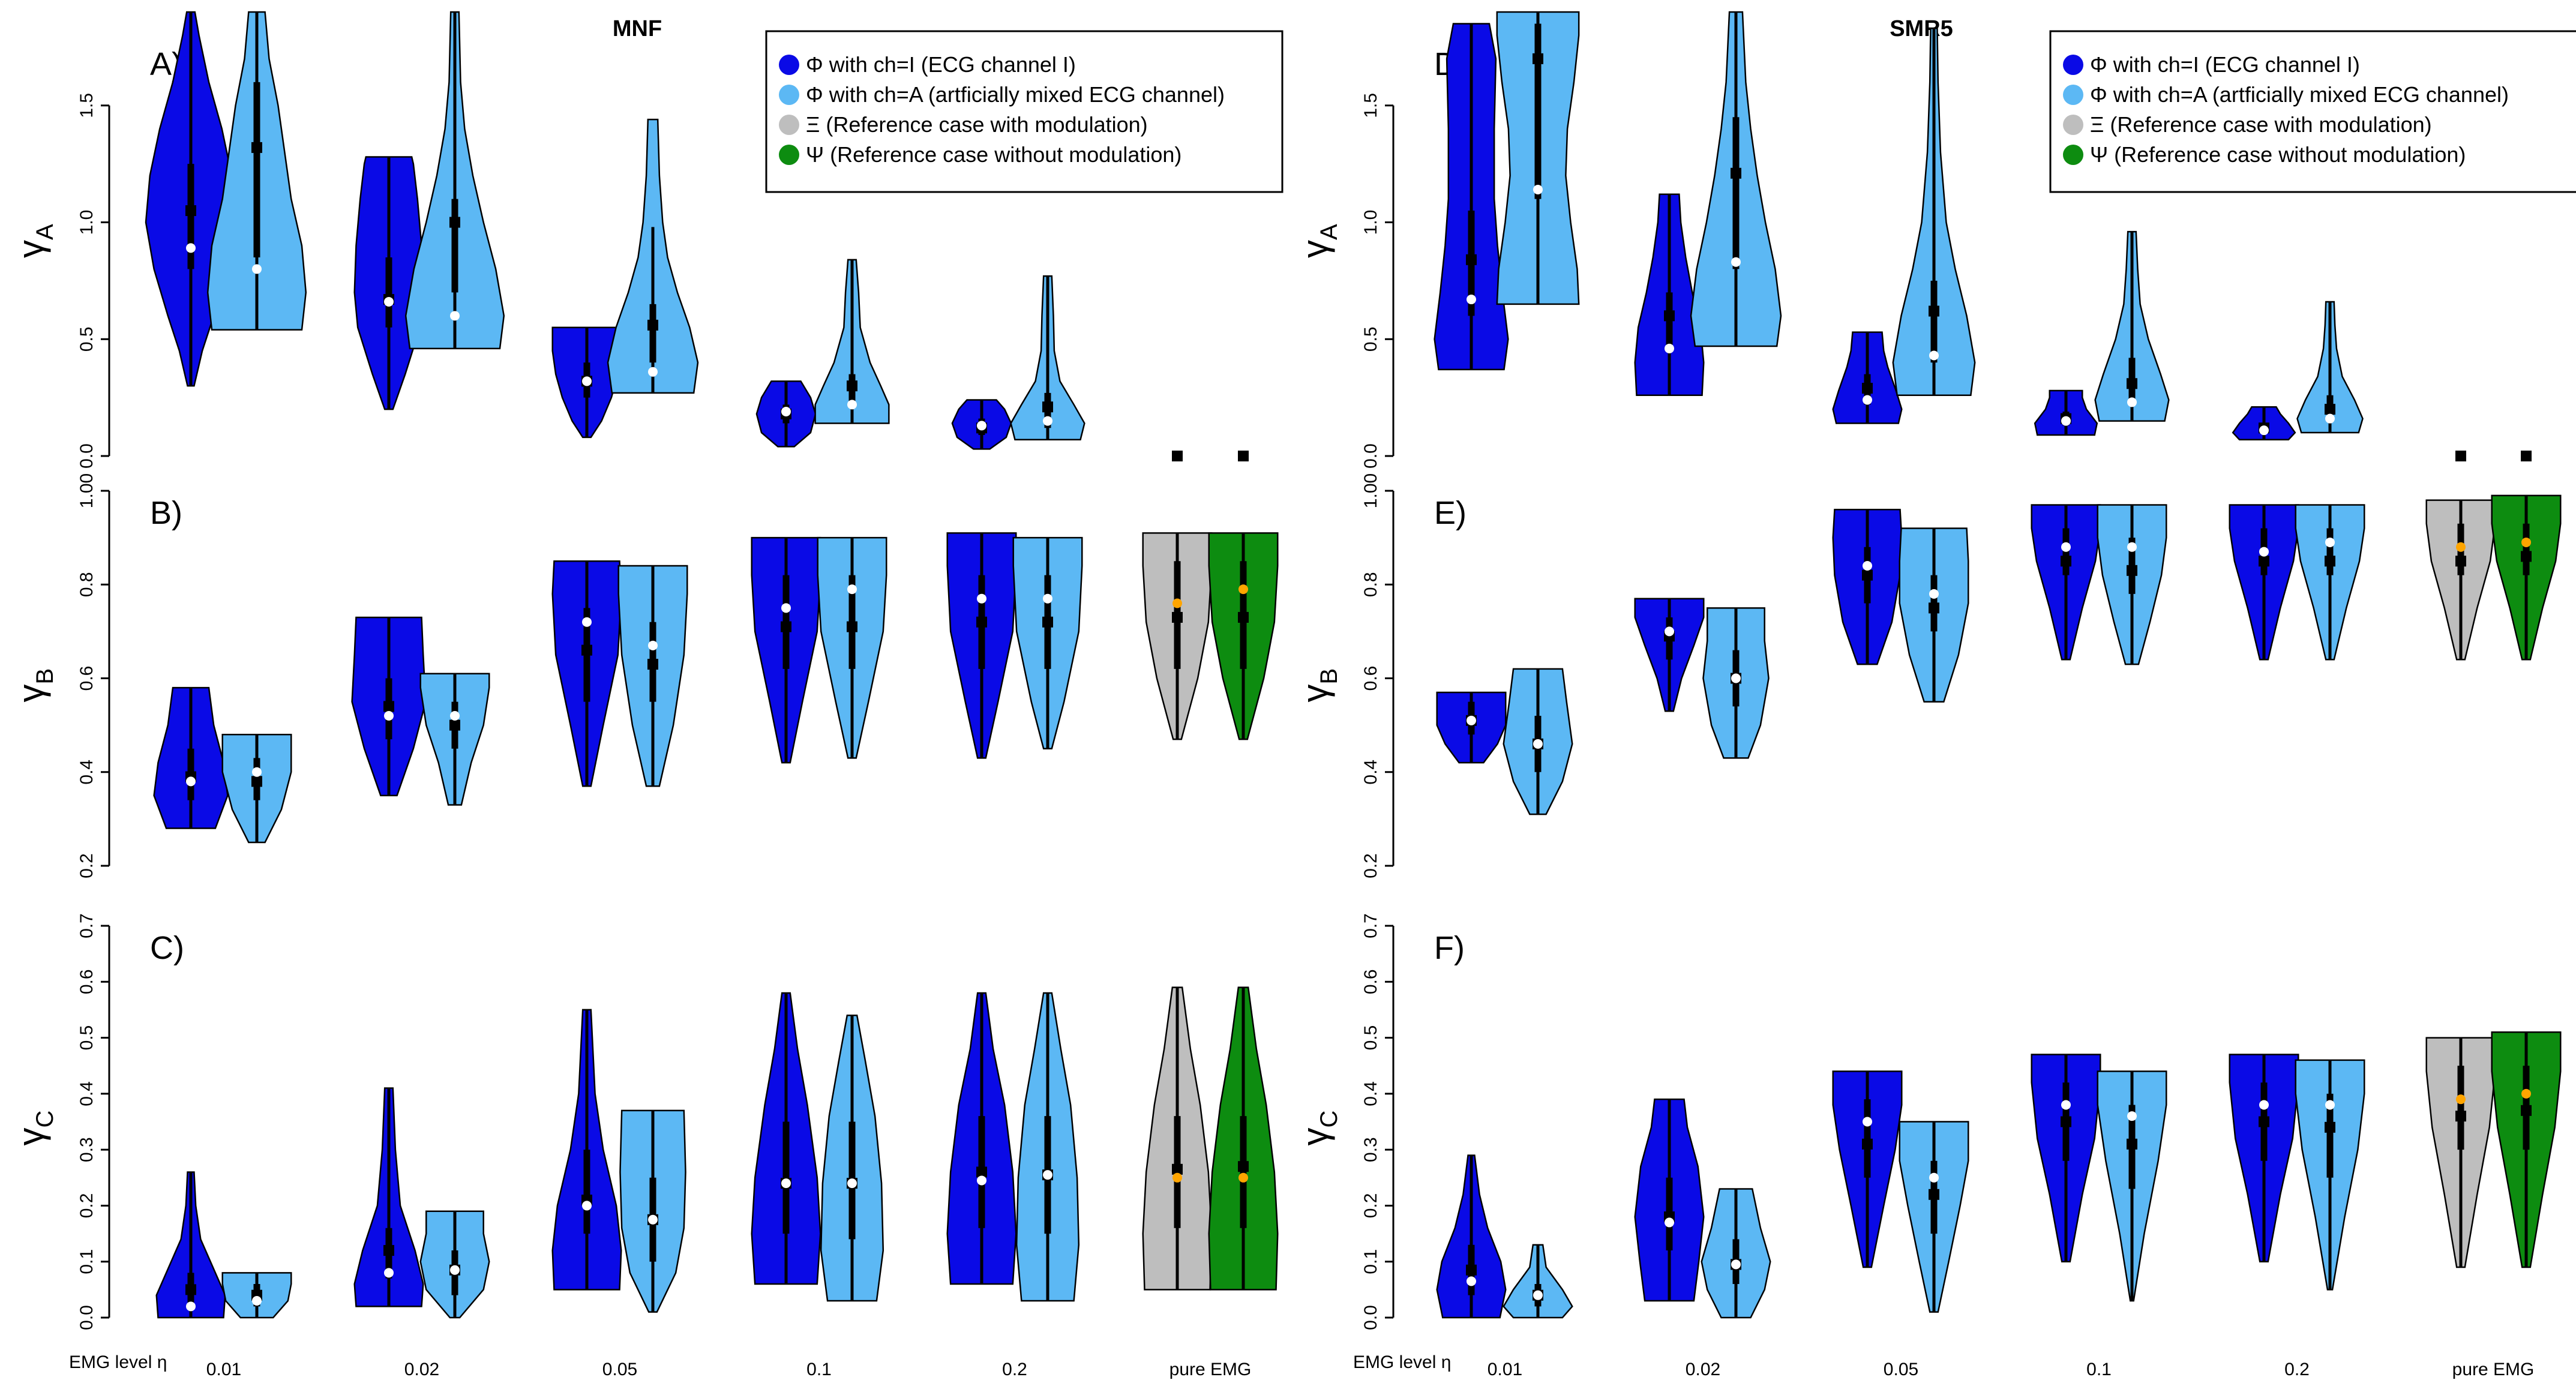 The width and height of the screenshot is (2576, 1389). Describe the element at coordinates (45, 232) in the screenshot. I see `y-axis-label-subscript: A` at that location.